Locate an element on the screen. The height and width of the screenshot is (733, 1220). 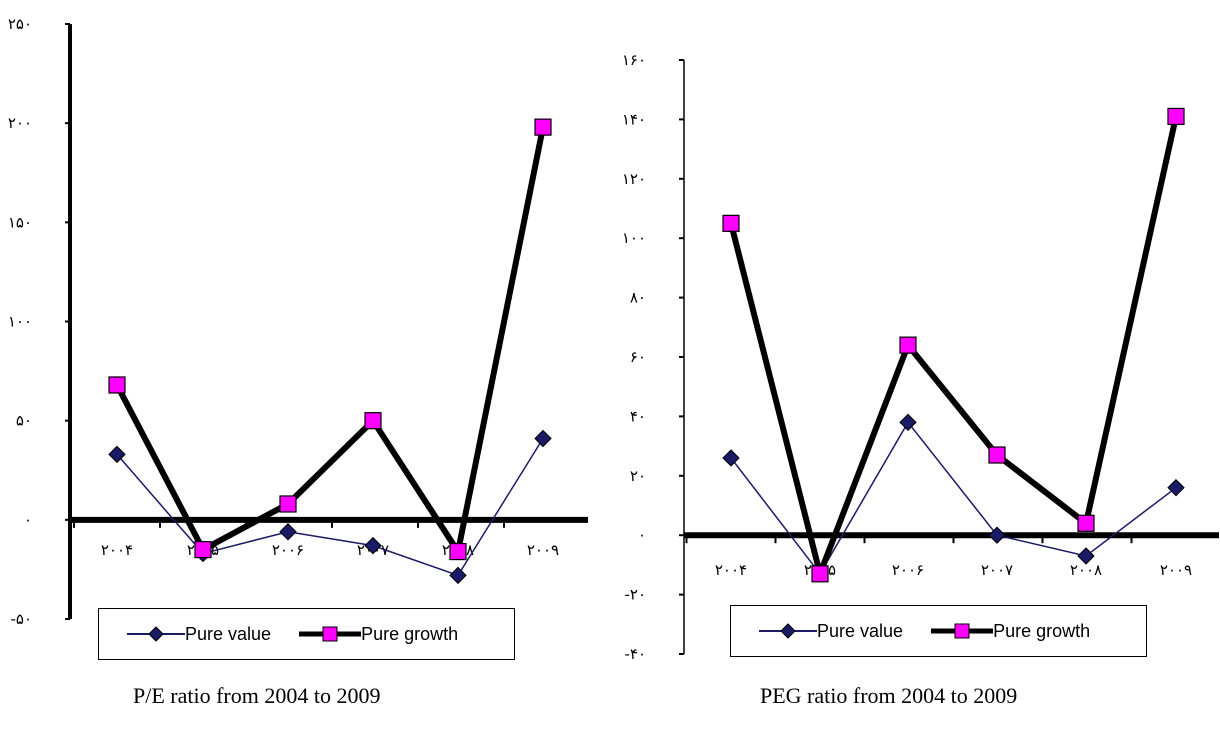
y-tick-label-pe: ۵۰ is located at coordinates (24, 421).